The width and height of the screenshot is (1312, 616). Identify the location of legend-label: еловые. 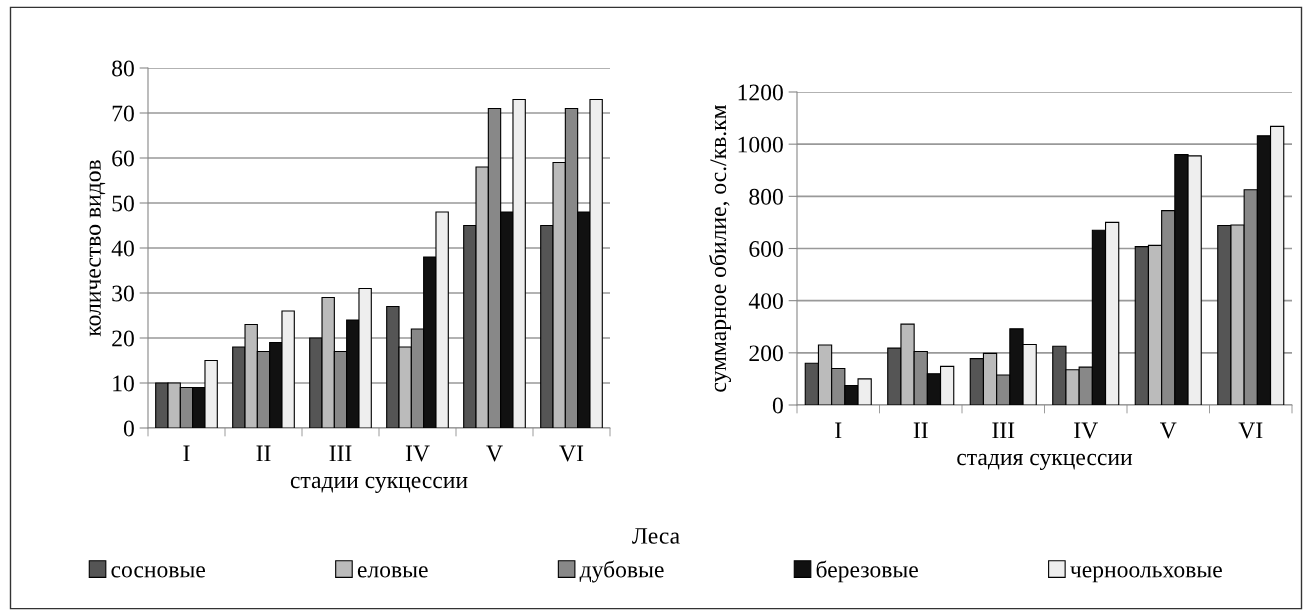
(392, 572).